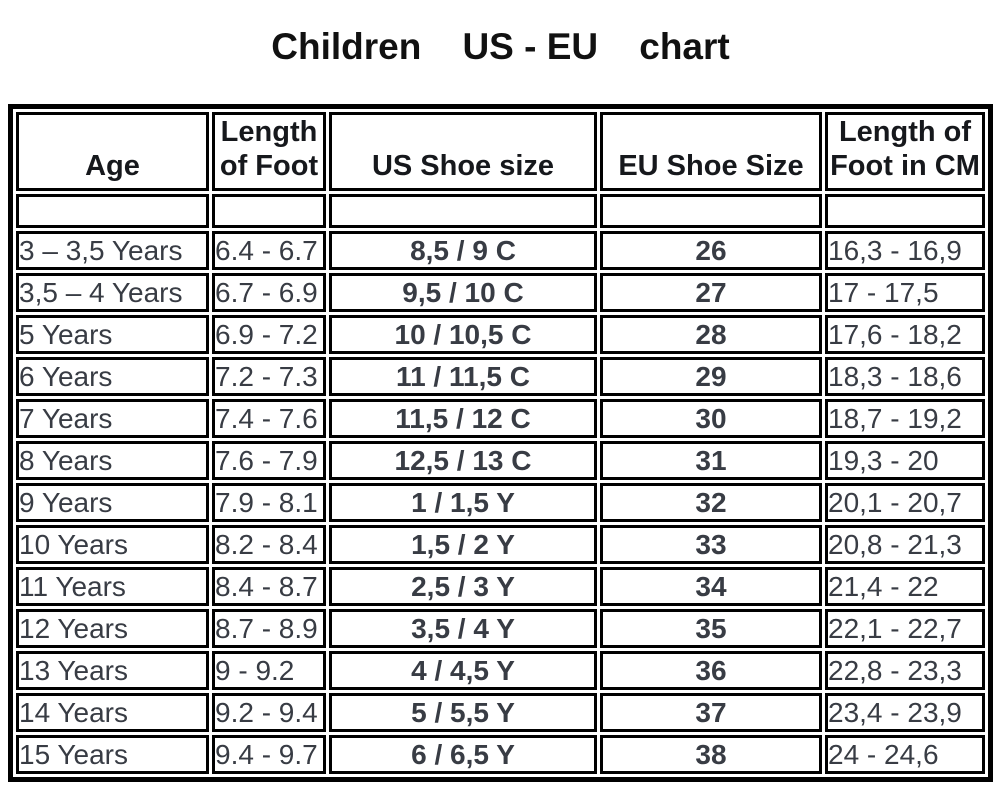  I want to click on table-row: 6 Years 7.2 - 7.3 11 / 11,5 C 29 18,3 - 18,6, so click(500, 377).